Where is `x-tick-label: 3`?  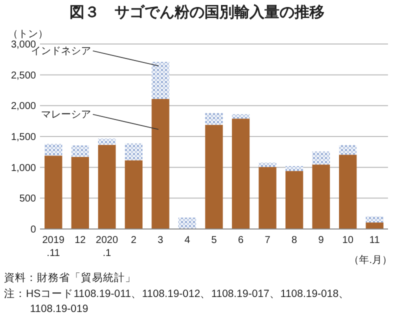 x-tick-label: 3 is located at coordinates (161, 240).